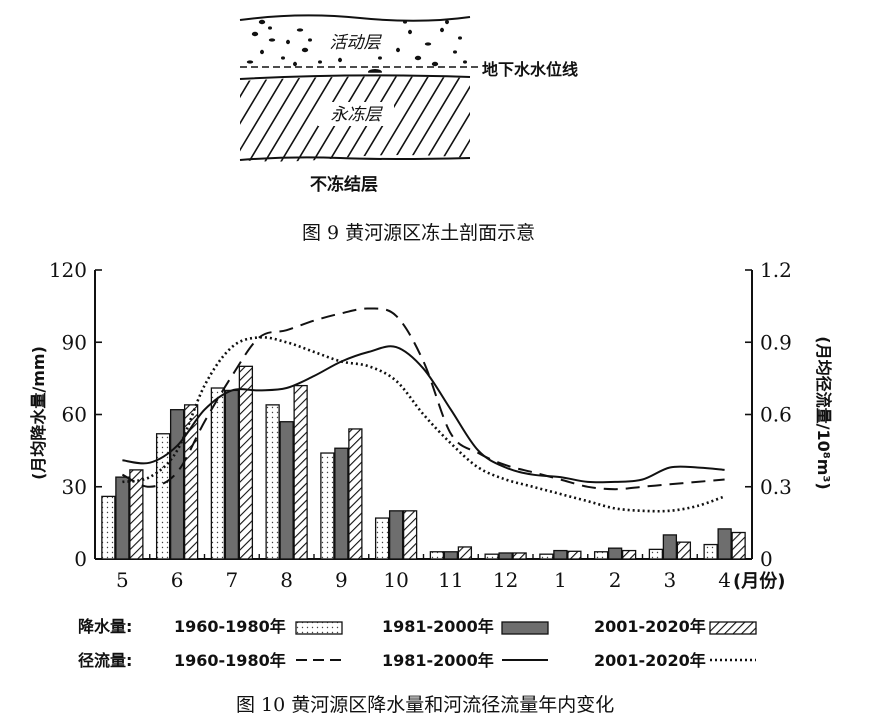 The image size is (893, 723). What do you see at coordinates (423, 414) in the screenshot?
I see `runoff-line-solid` at bounding box center [423, 414].